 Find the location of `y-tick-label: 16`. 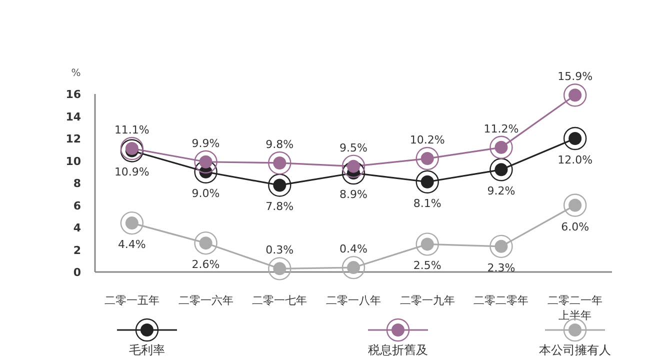

y-tick-label: 16 is located at coordinates (74, 94).